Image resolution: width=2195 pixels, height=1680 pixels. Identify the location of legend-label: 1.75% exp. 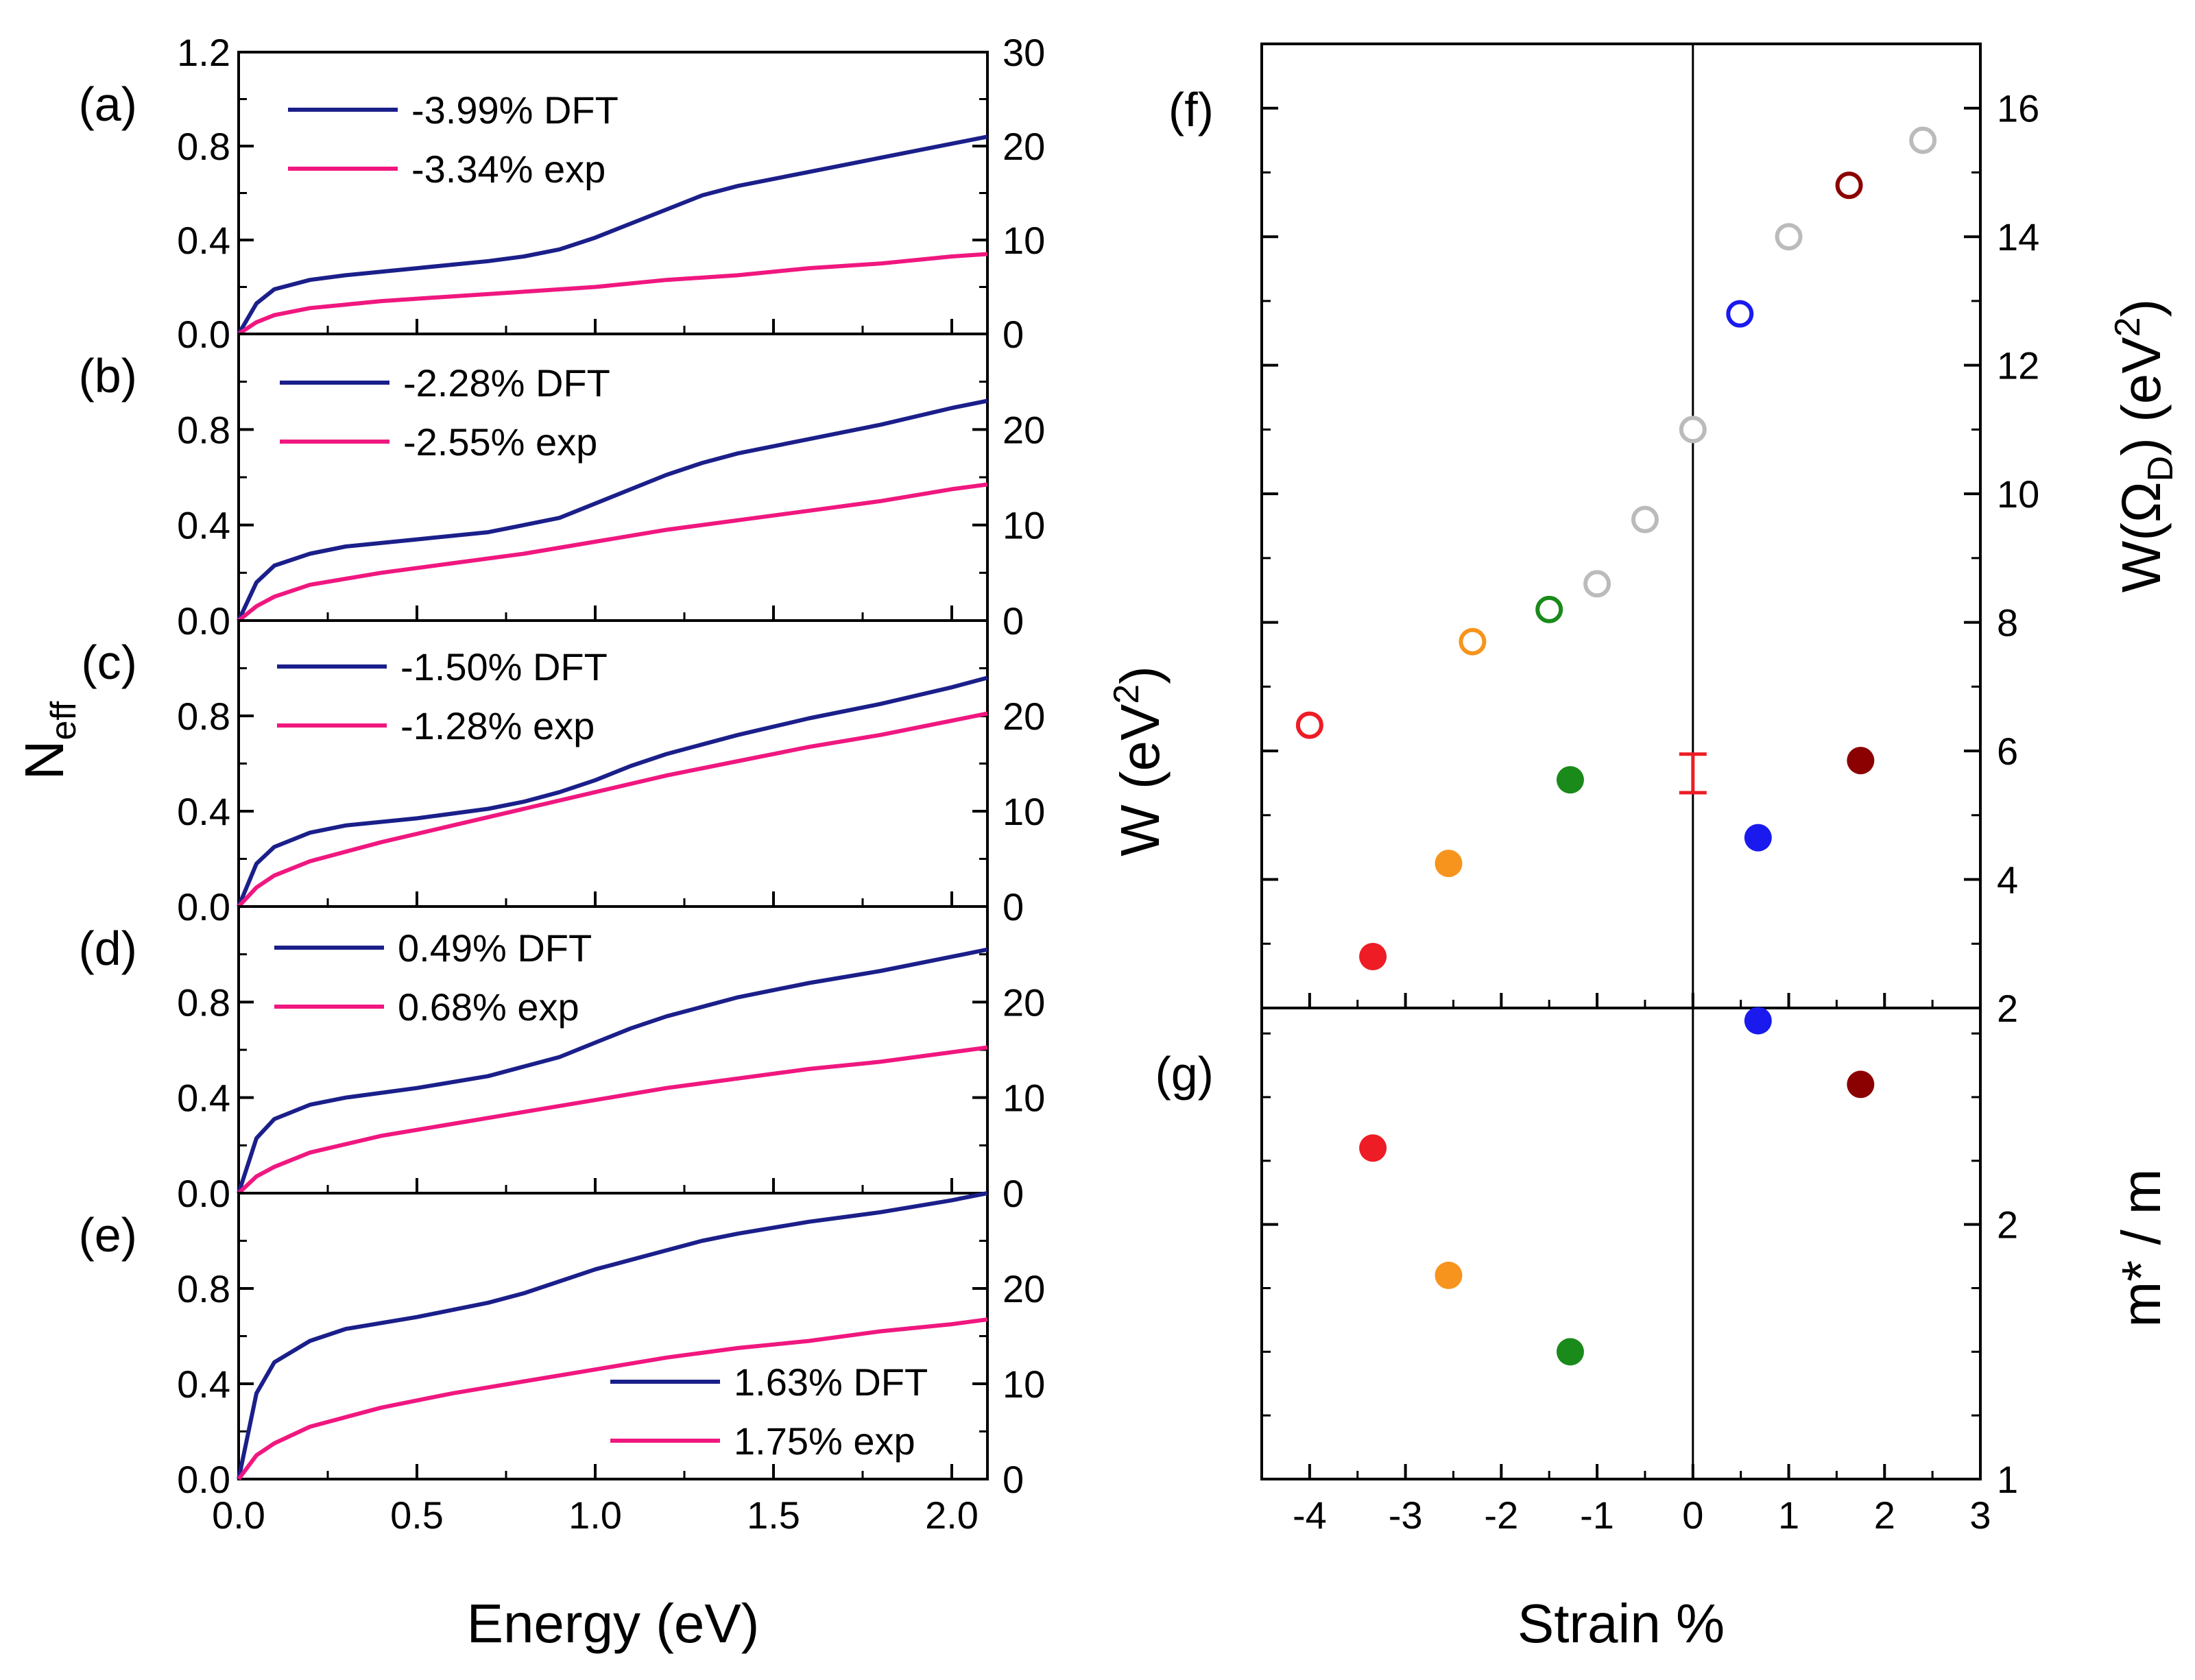
(824, 1441).